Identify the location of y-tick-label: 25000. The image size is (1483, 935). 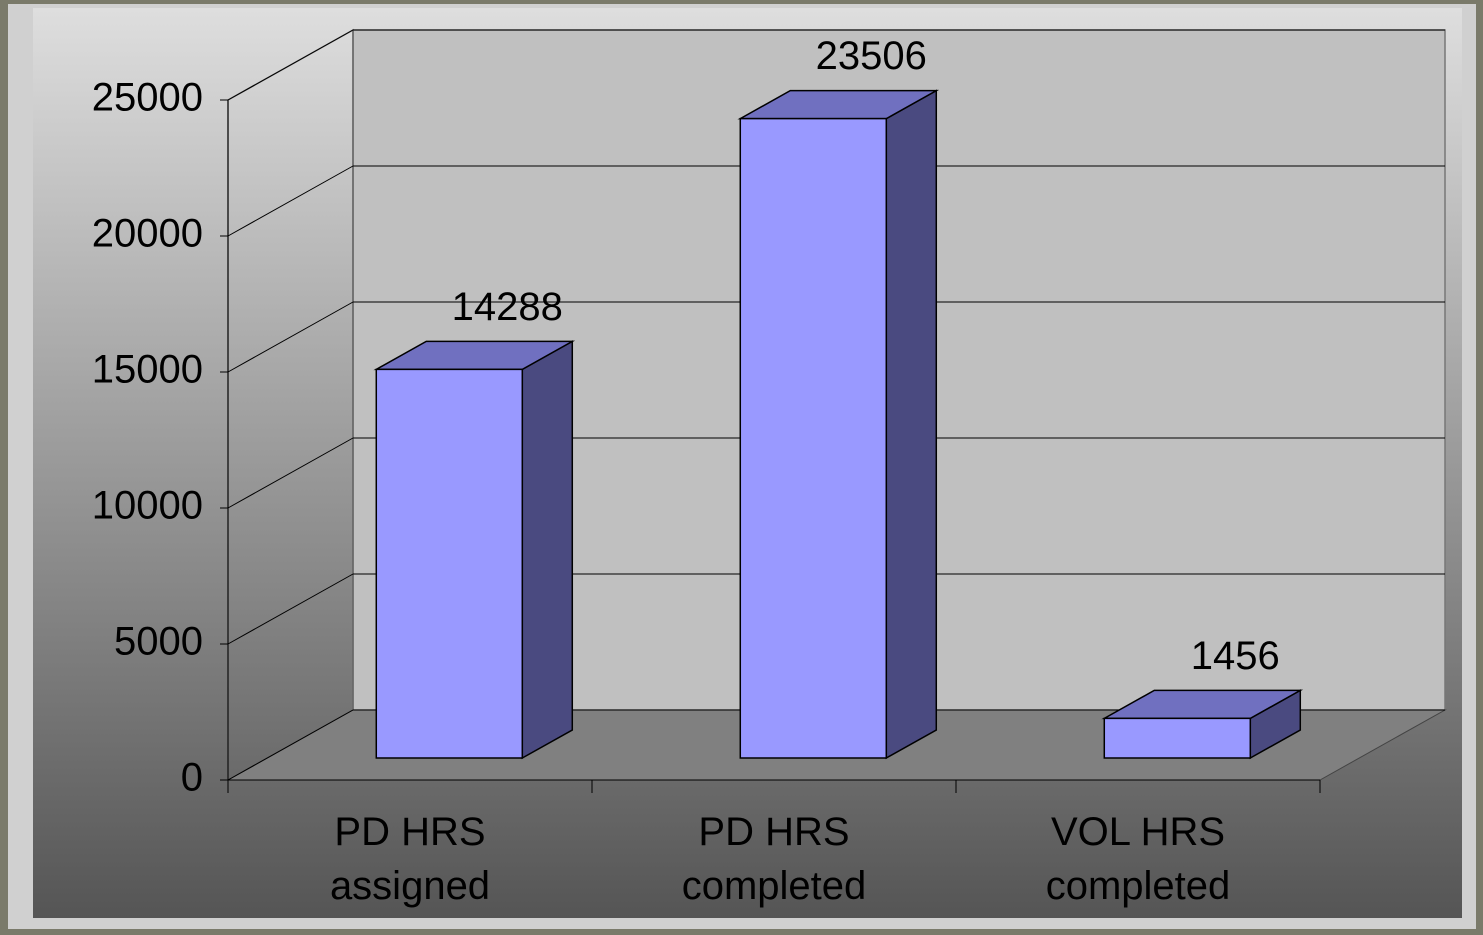
(147, 98).